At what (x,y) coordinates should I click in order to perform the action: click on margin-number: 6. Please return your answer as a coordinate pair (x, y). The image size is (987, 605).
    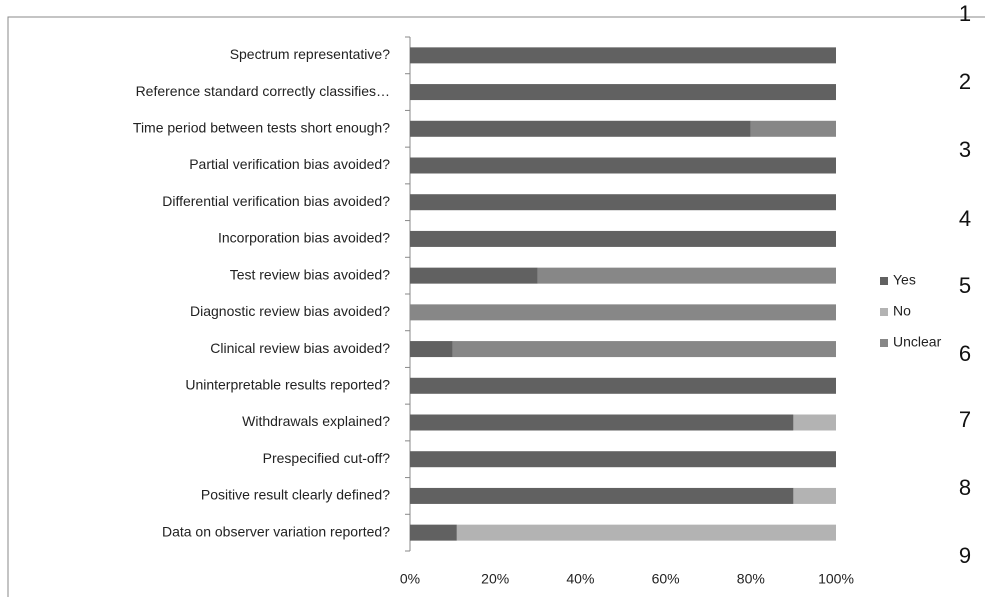
    Looking at the image, I should click on (965, 353).